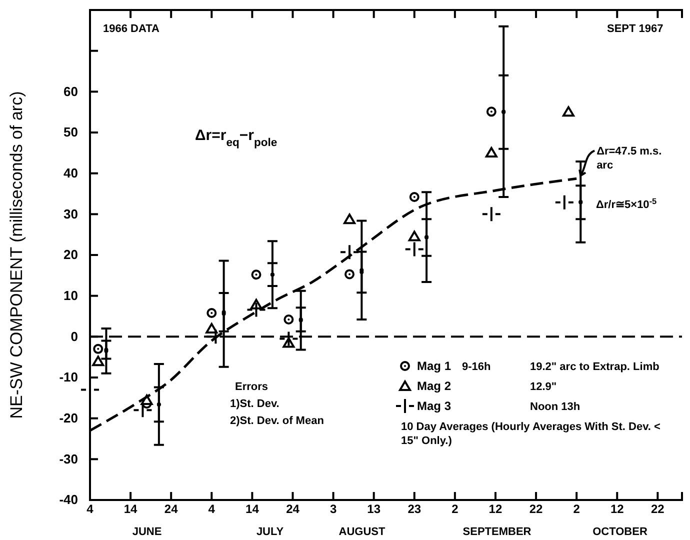 The height and width of the screenshot is (540, 690). I want to click on text: JULY, so click(270, 532).